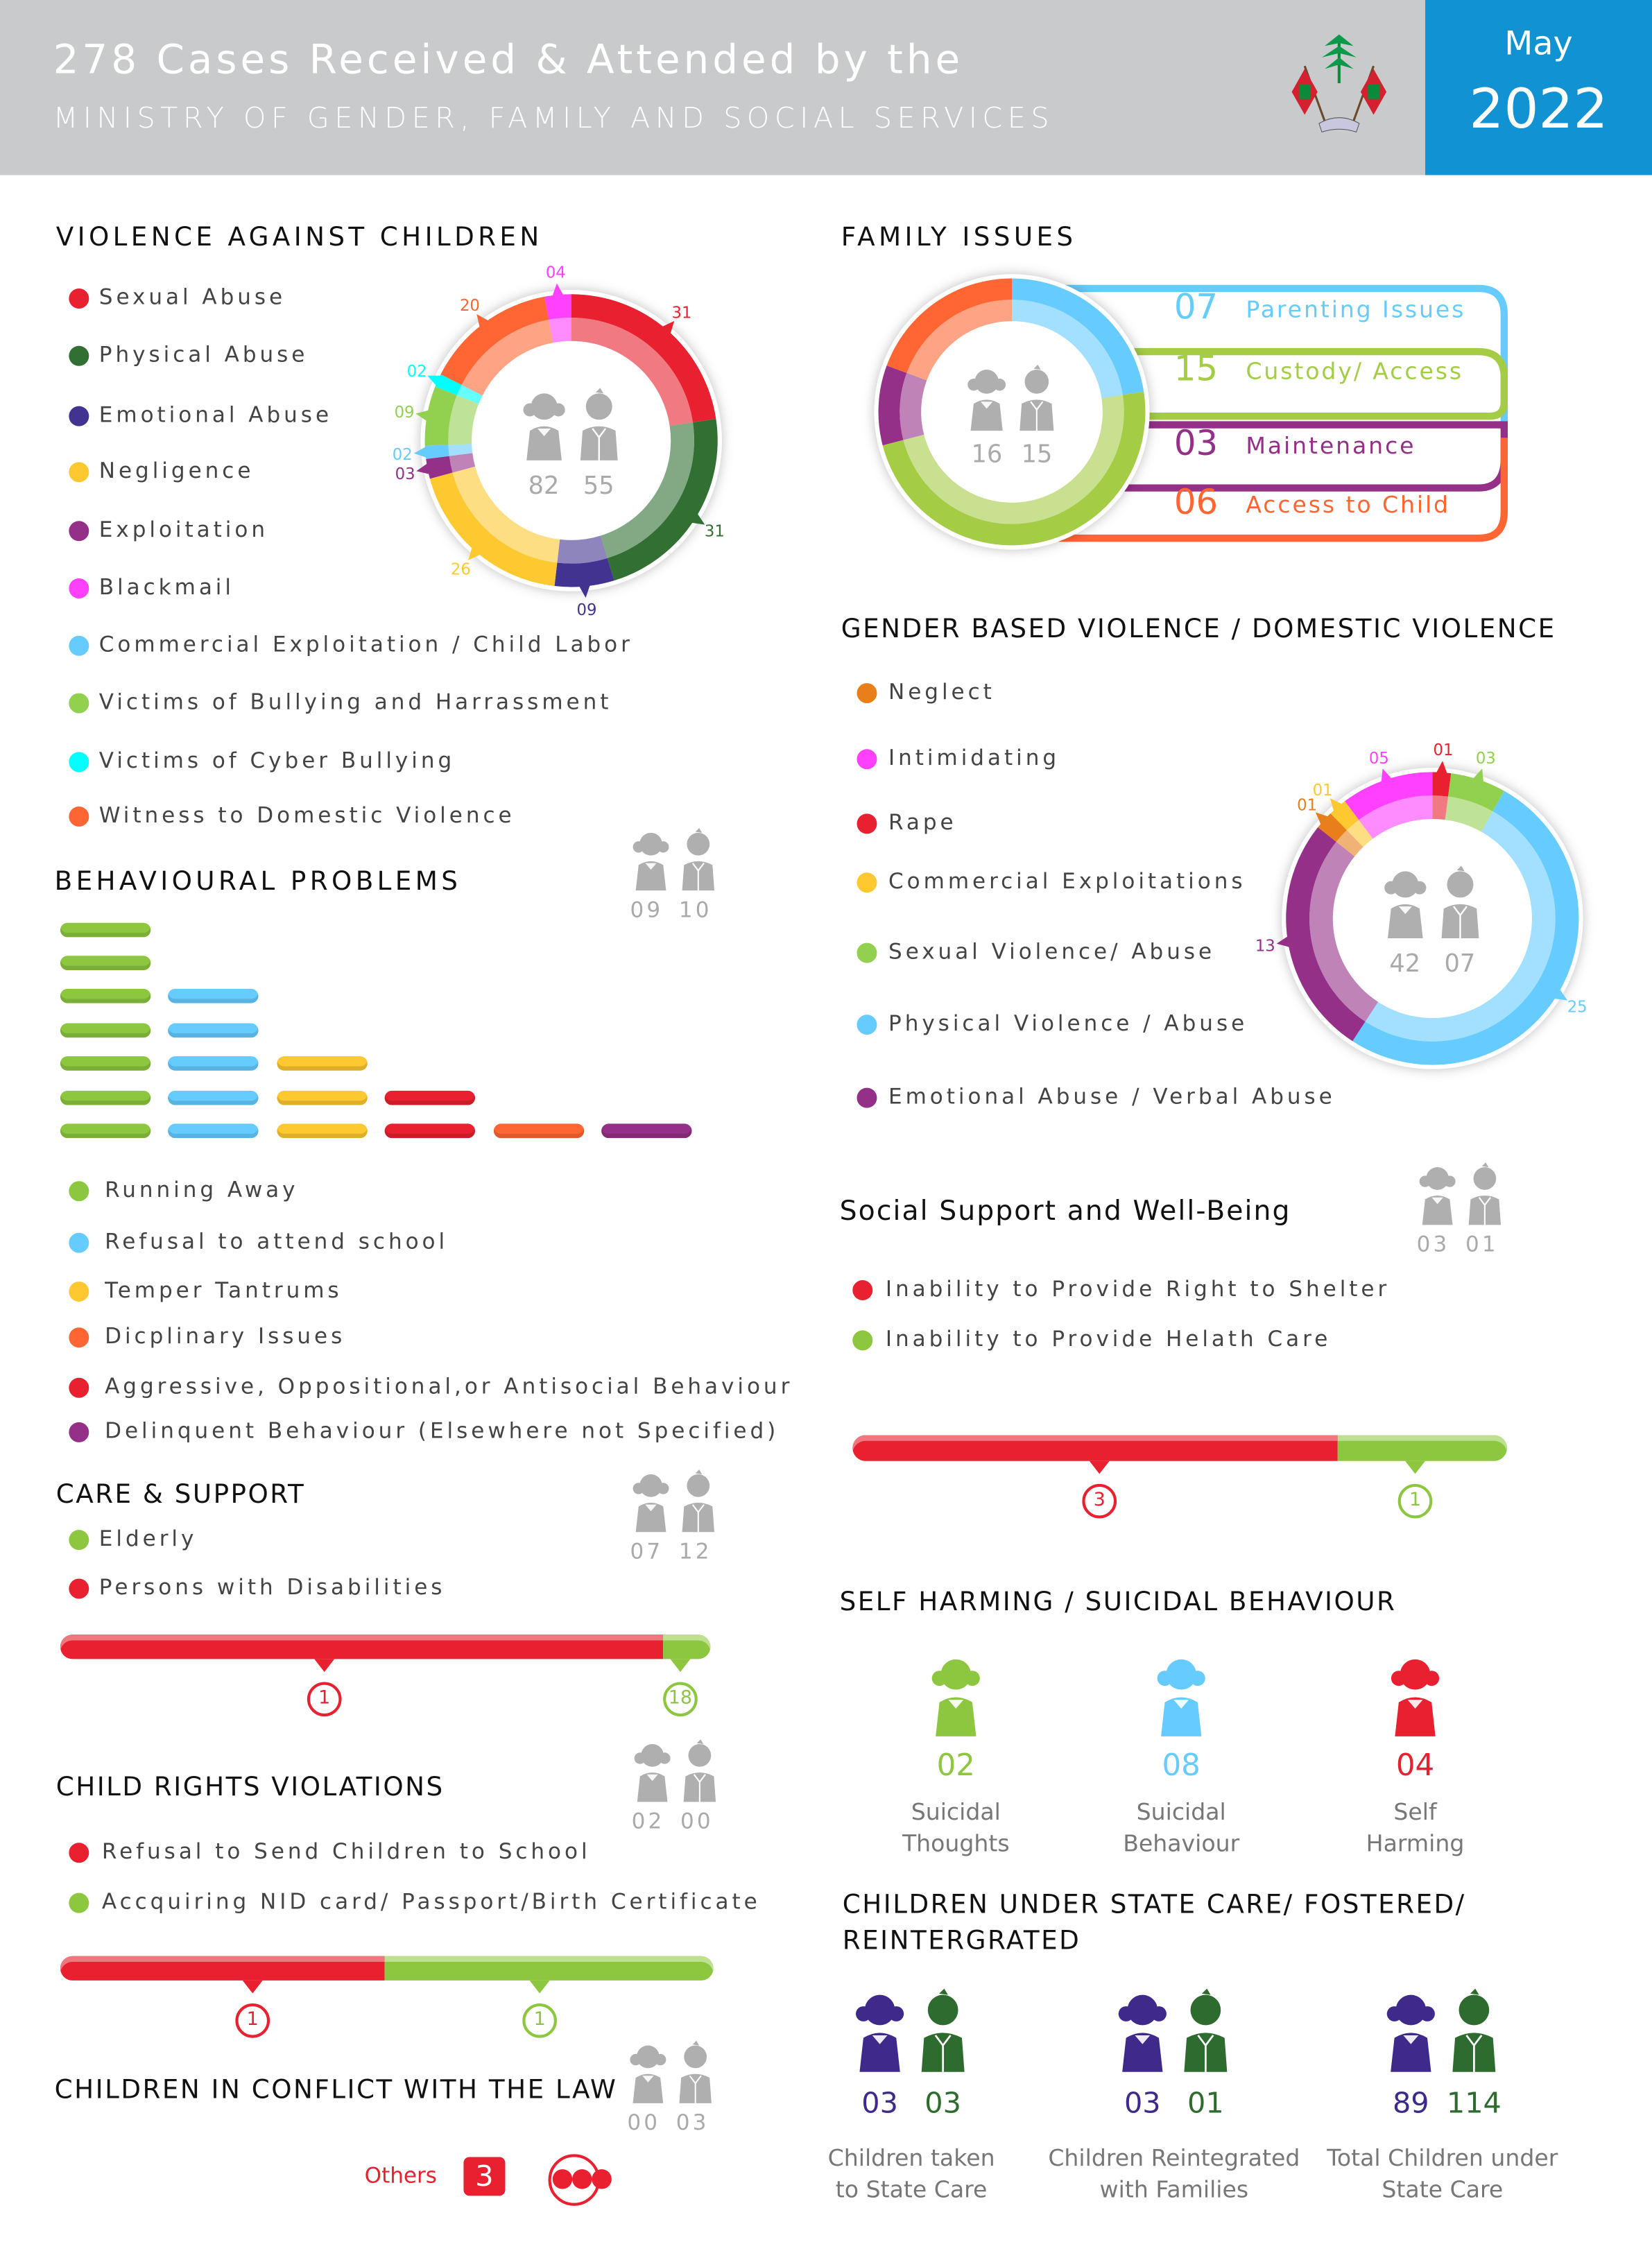 The image size is (1652, 2251). Describe the element at coordinates (1196, 306) in the screenshot. I see `family-issue-count: 07` at that location.